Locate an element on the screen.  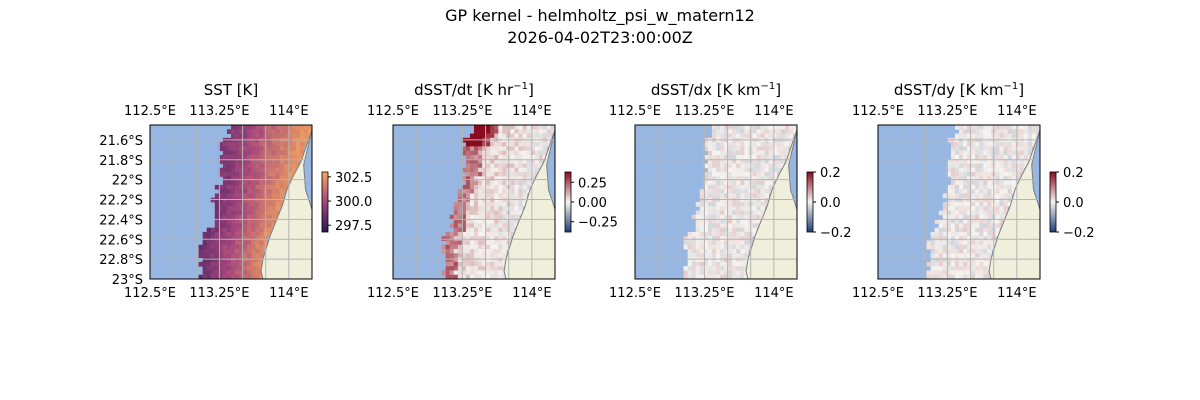
map-area-sst is located at coordinates (231, 202).